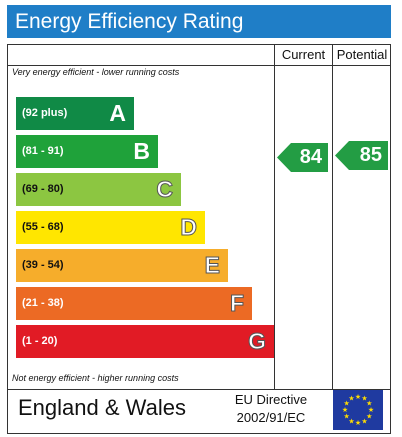 The width and height of the screenshot is (402, 437). I want to click on column-divider-potential, so click(332, 217).